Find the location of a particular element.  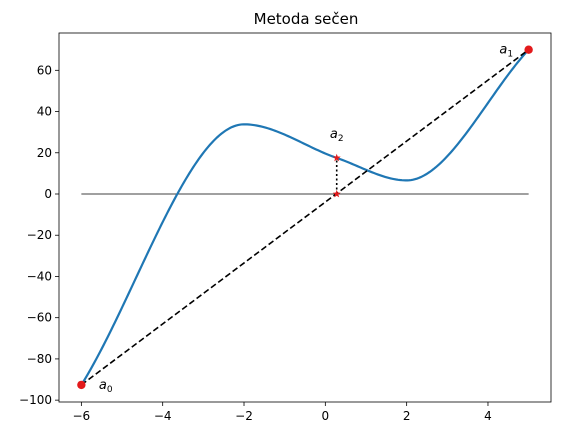

x-tick-label: −4 is located at coordinates (163, 416).